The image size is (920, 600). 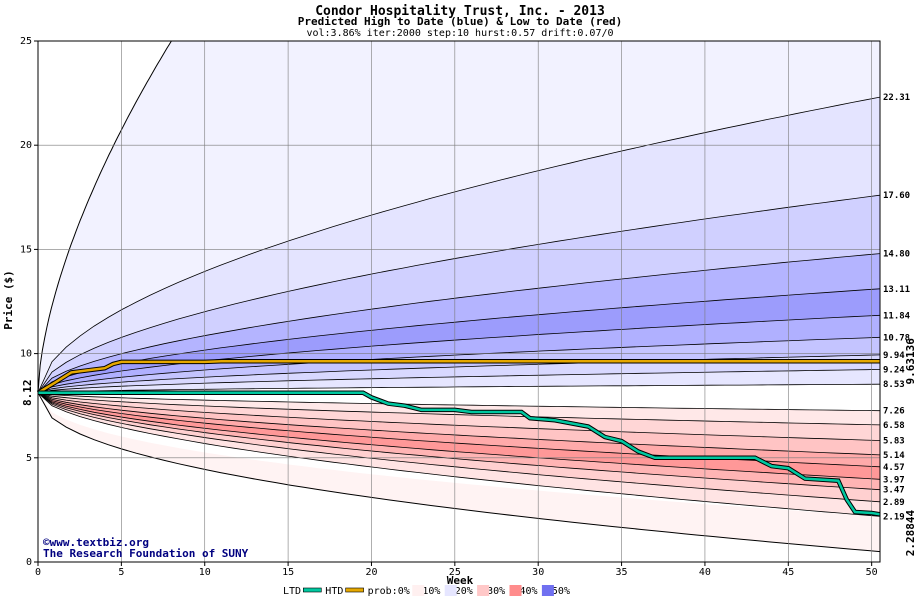 I want to click on quantile-label-0: 8.53, so click(x=894, y=385).